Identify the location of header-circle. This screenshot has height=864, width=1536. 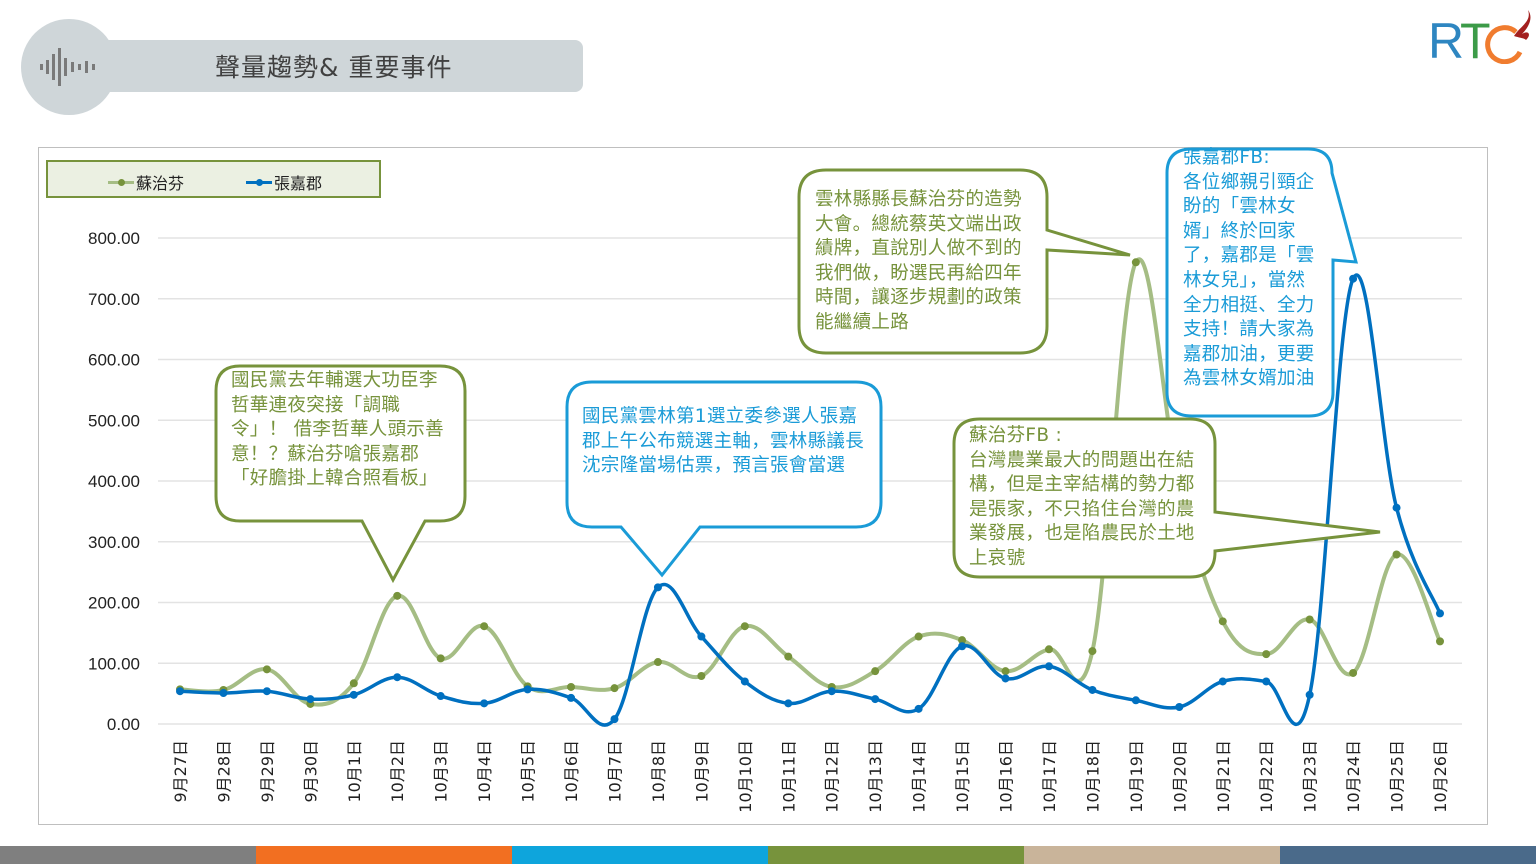
(69, 67).